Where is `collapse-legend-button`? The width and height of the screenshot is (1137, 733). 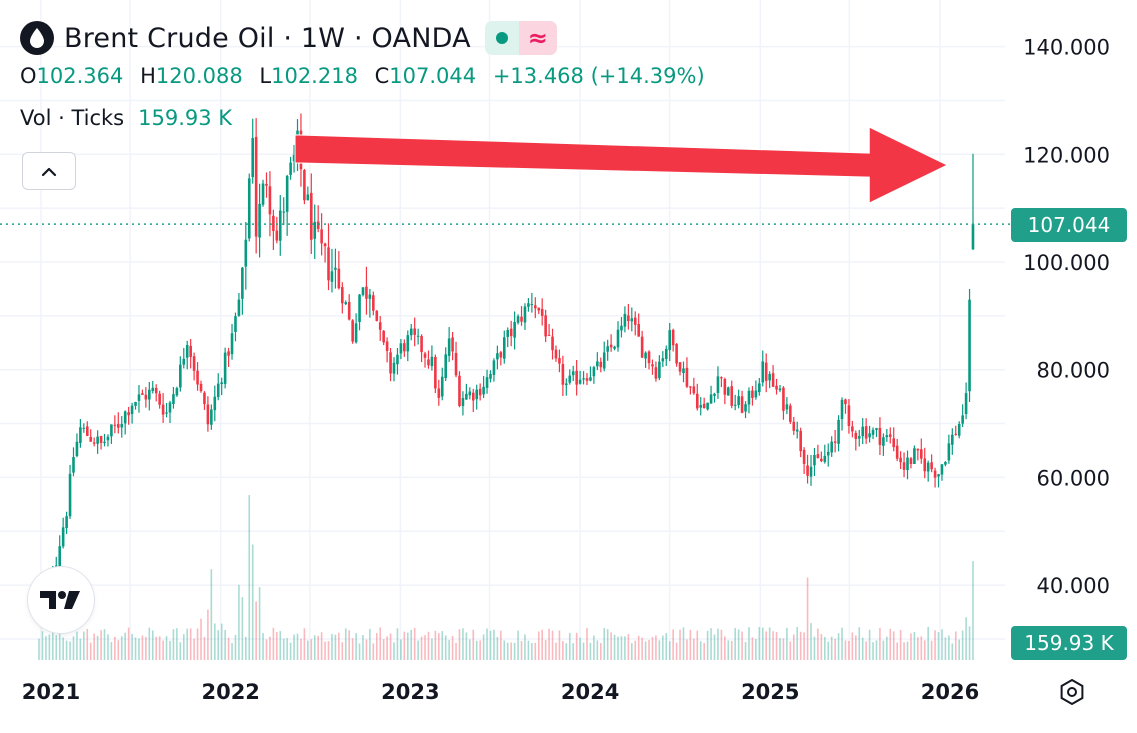 collapse-legend-button is located at coordinates (49, 171).